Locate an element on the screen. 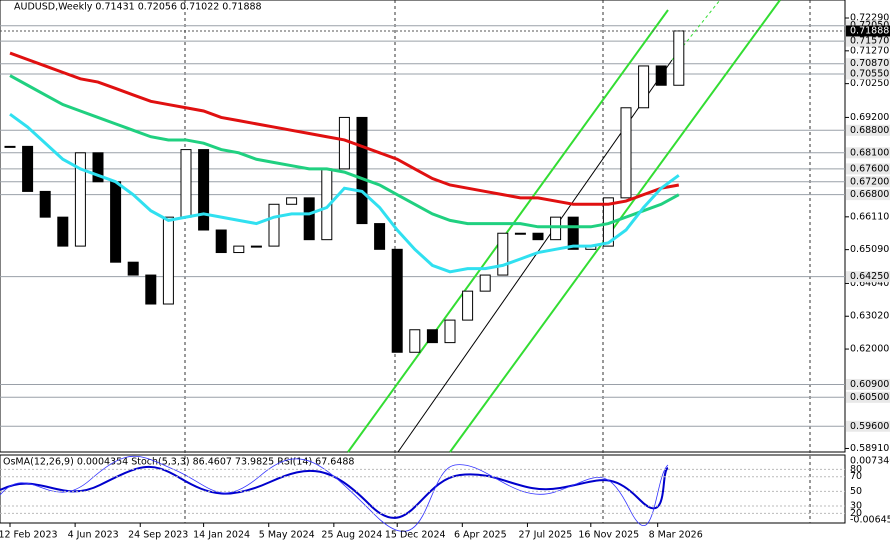 The image size is (890, 545). y-tick-label: 0.65090 is located at coordinates (869, 249).